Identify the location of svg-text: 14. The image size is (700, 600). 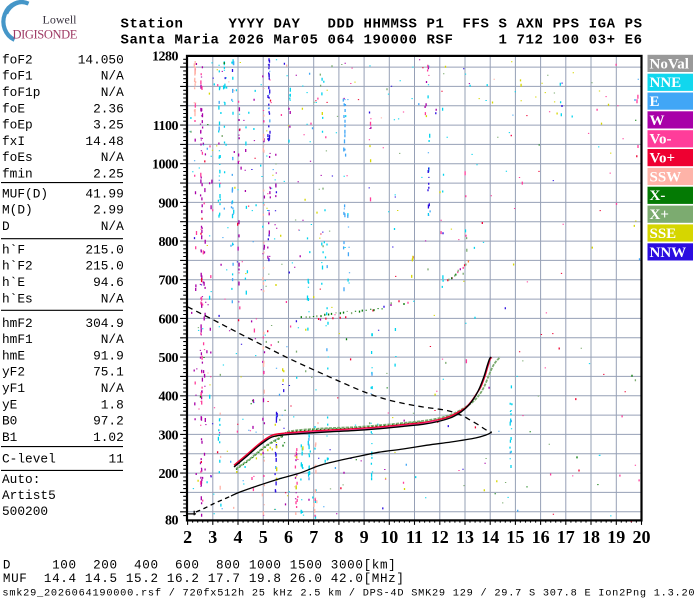
(490, 537).